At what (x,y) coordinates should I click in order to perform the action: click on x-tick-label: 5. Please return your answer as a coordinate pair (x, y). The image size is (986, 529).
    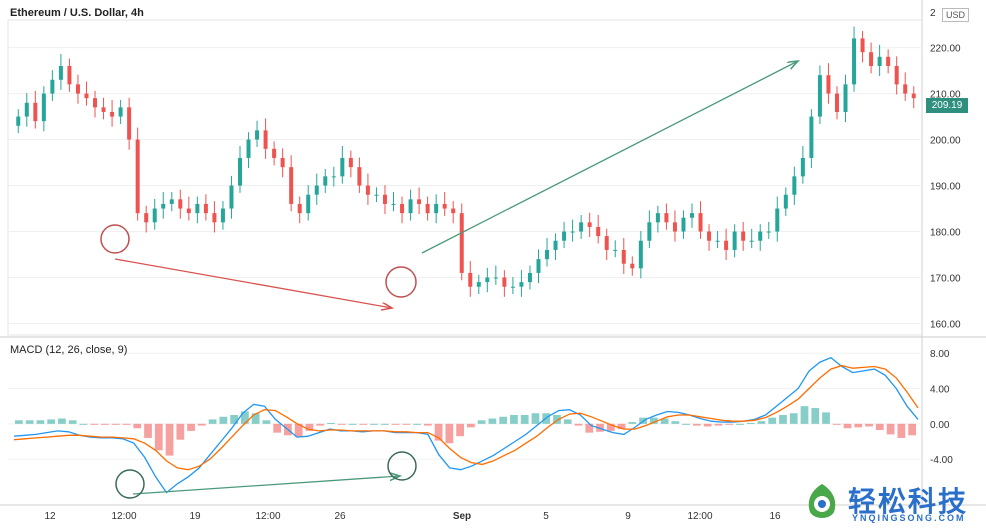
    Looking at the image, I should click on (546, 516).